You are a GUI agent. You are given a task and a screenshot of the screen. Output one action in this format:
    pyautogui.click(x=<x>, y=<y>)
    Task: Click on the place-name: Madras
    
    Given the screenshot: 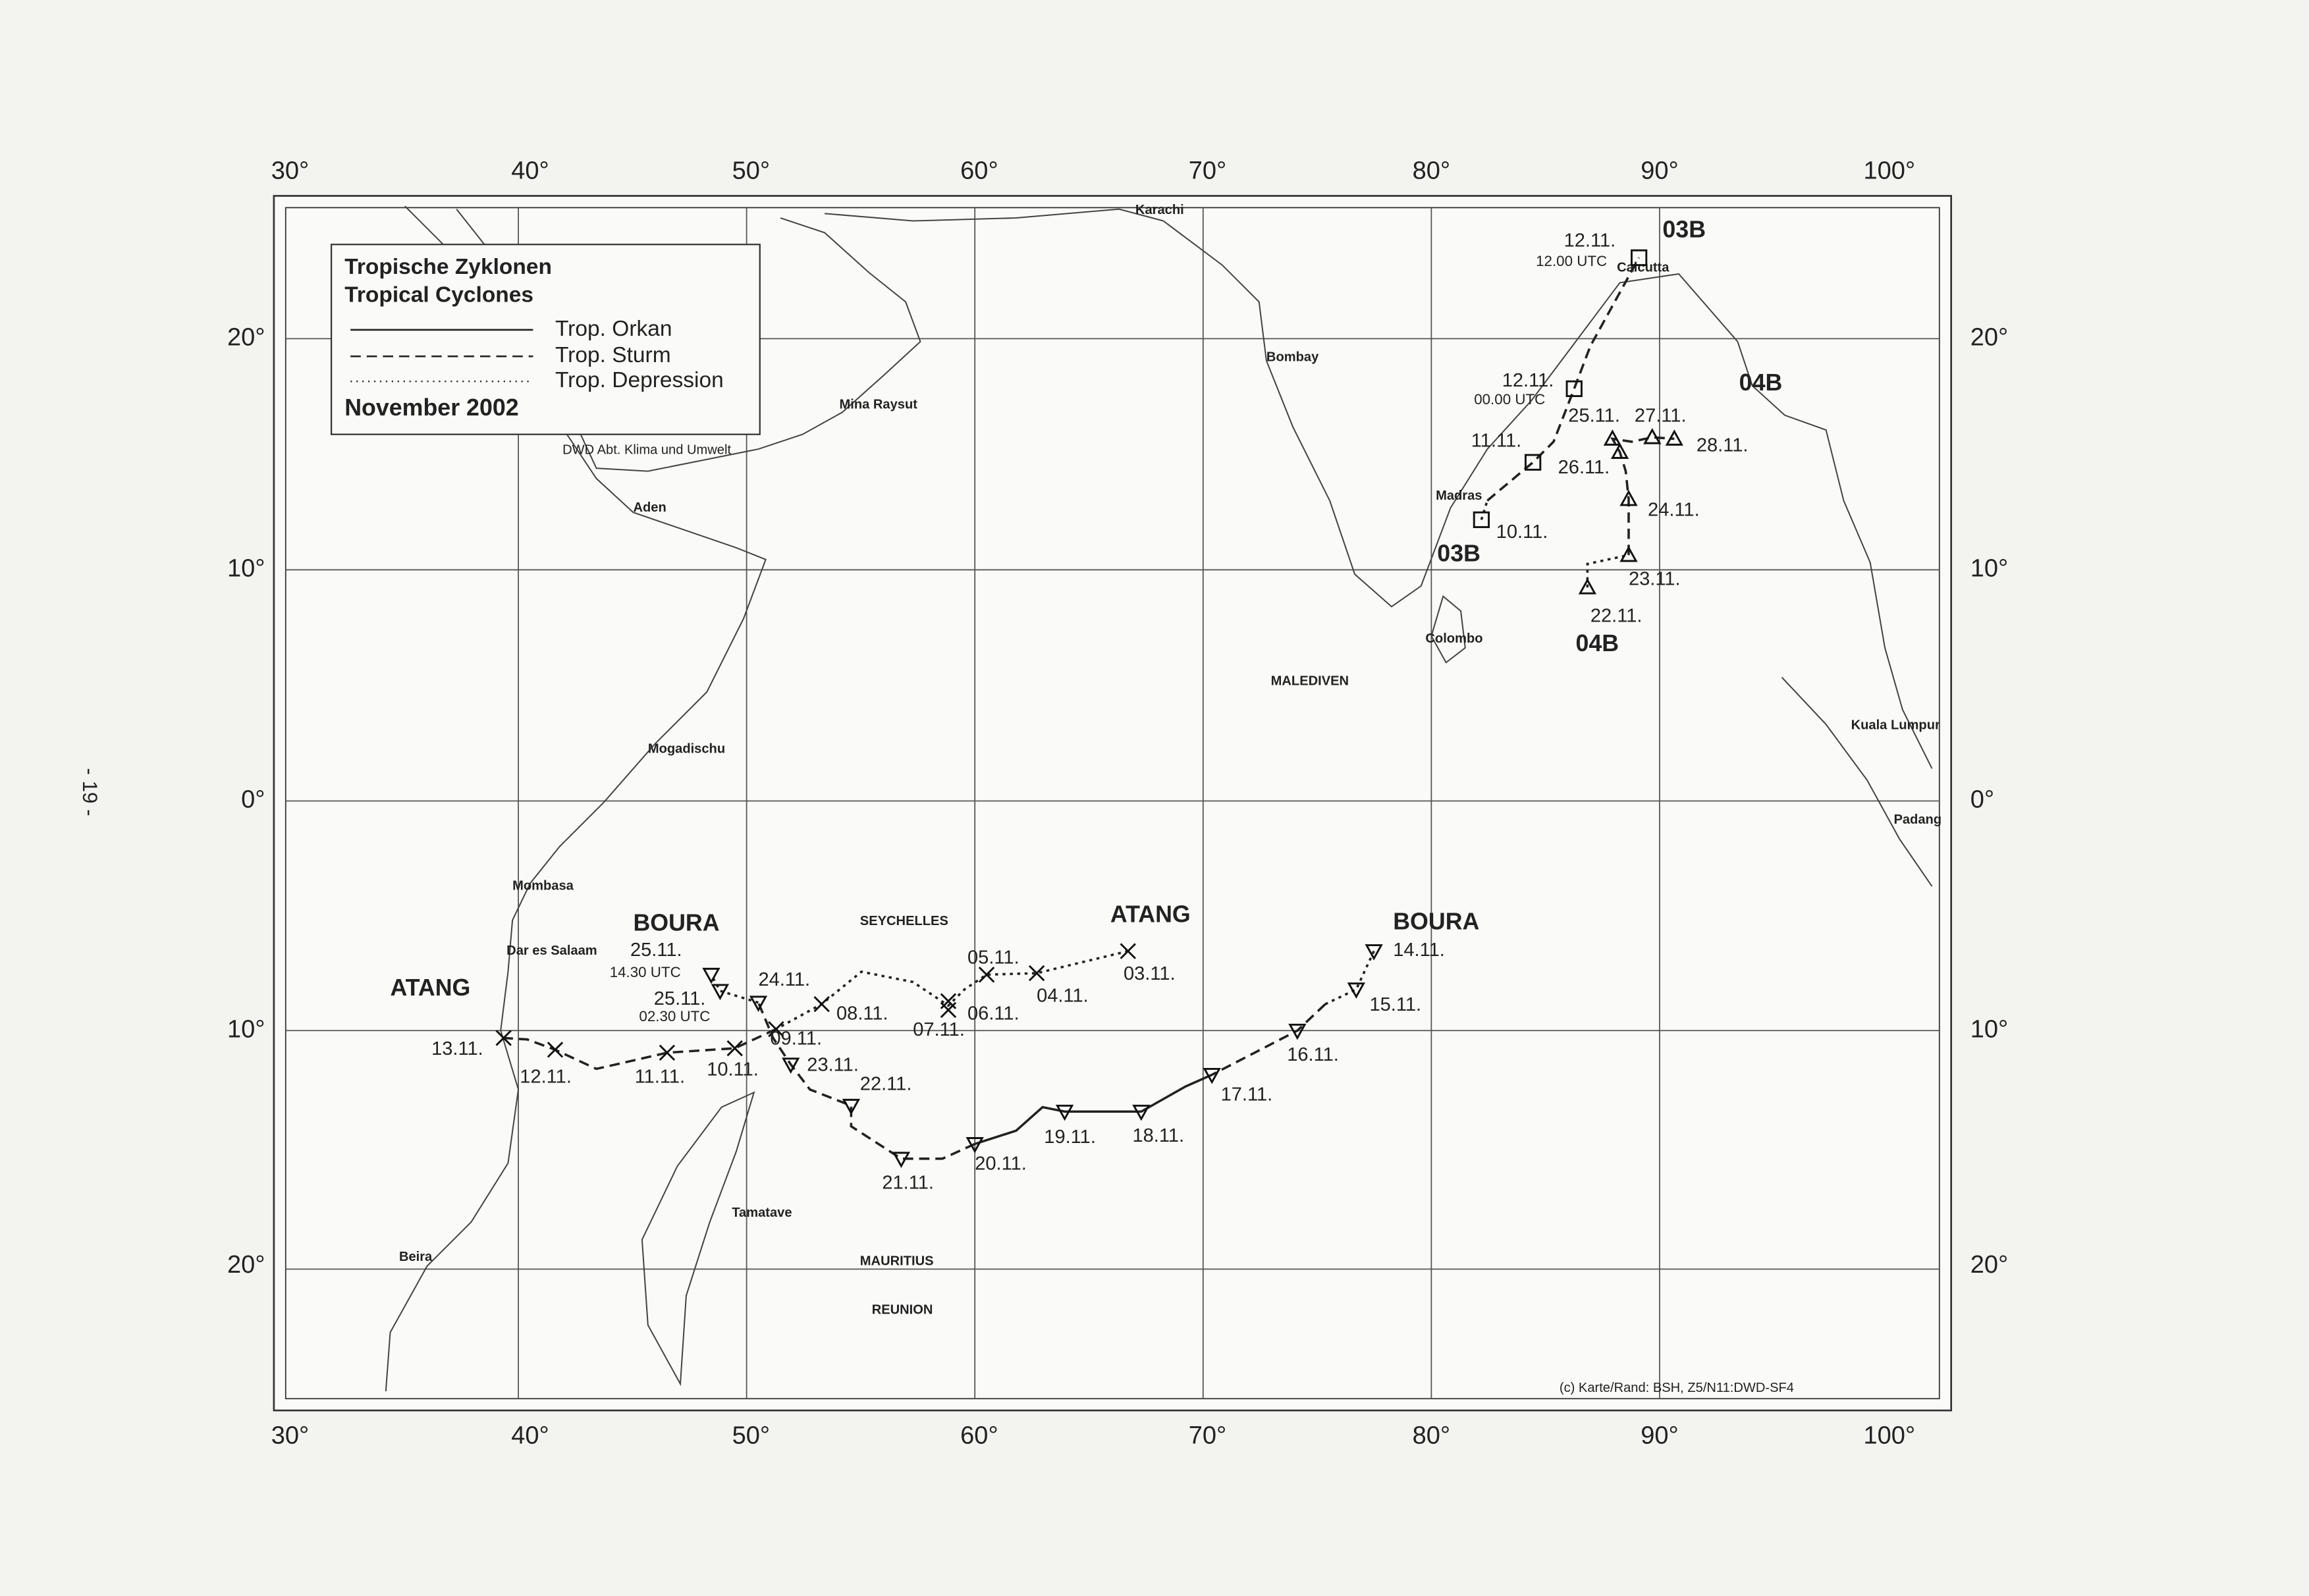 What is the action you would take?
    pyautogui.click(x=1459, y=496)
    